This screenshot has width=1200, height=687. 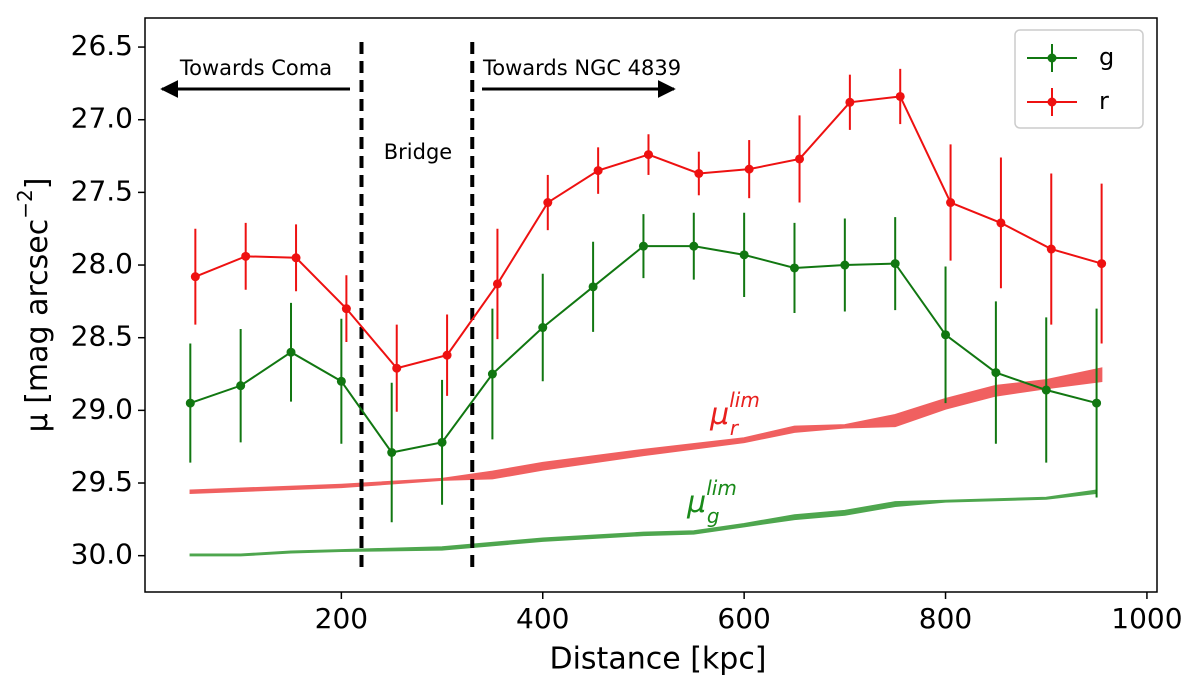 I want to click on annotation: Towards Coma, so click(x=255, y=68).